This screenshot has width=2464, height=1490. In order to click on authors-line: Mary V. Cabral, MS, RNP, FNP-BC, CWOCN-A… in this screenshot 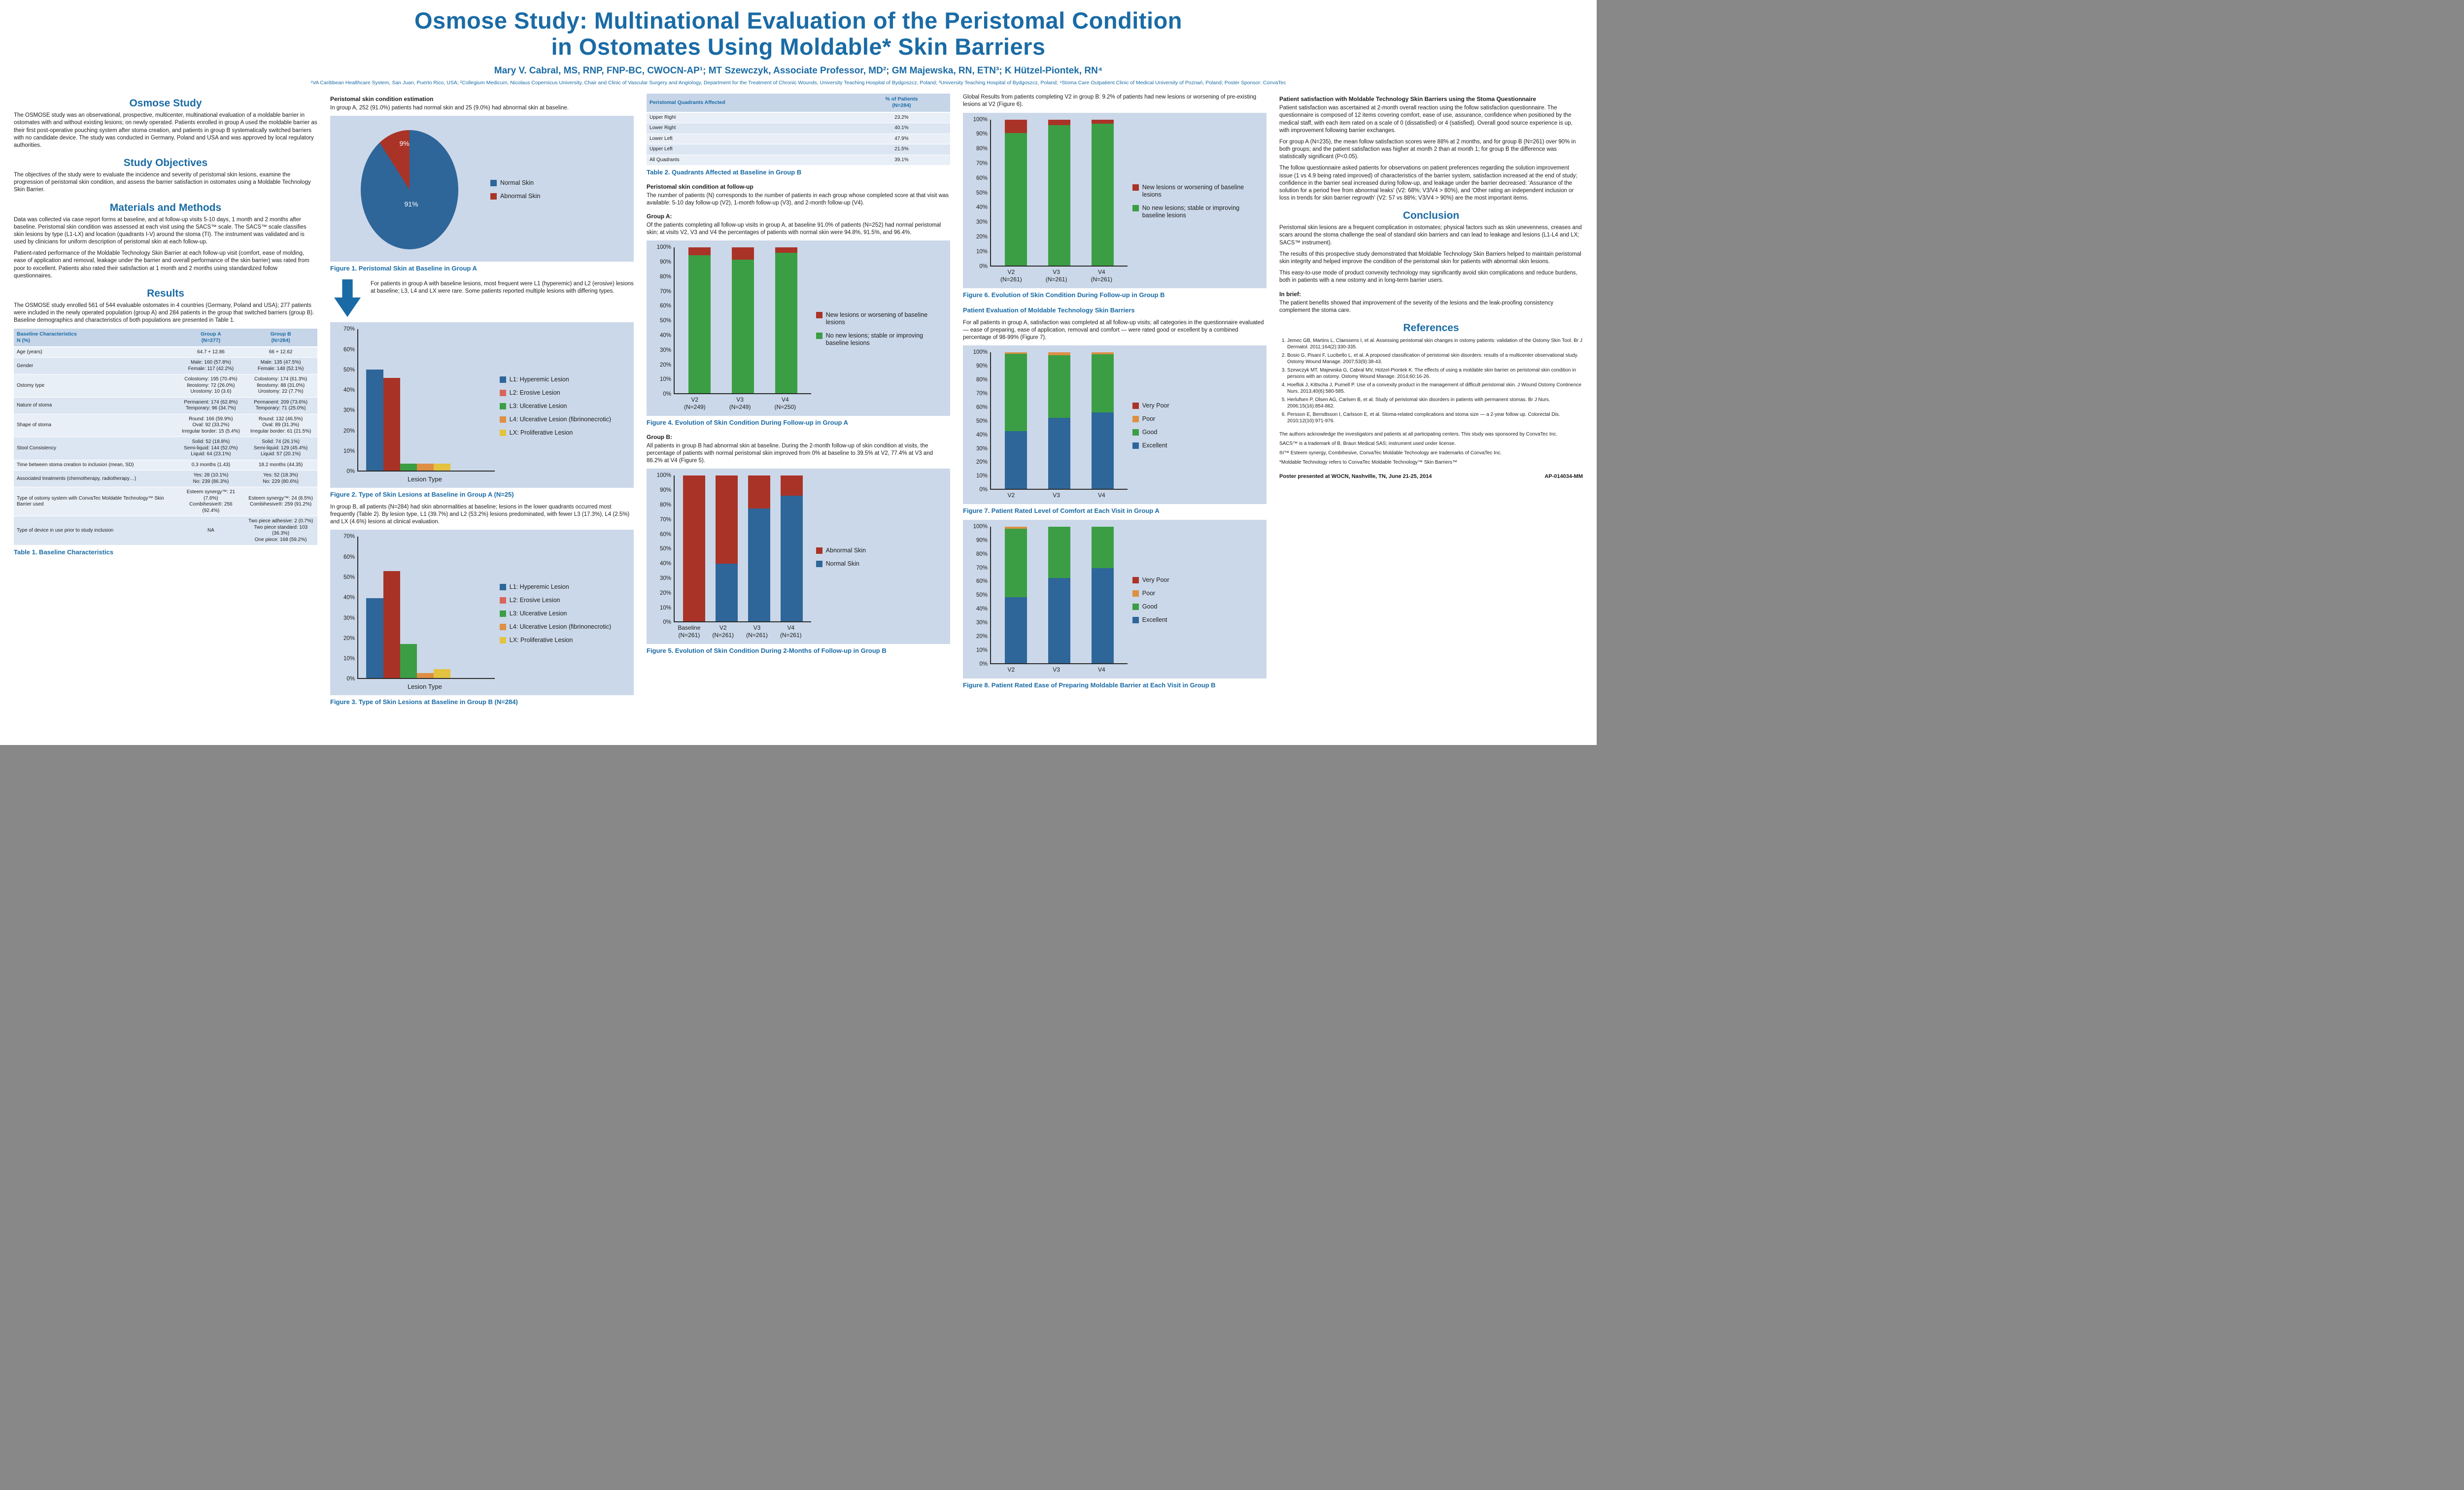, I will do `click(798, 71)`.